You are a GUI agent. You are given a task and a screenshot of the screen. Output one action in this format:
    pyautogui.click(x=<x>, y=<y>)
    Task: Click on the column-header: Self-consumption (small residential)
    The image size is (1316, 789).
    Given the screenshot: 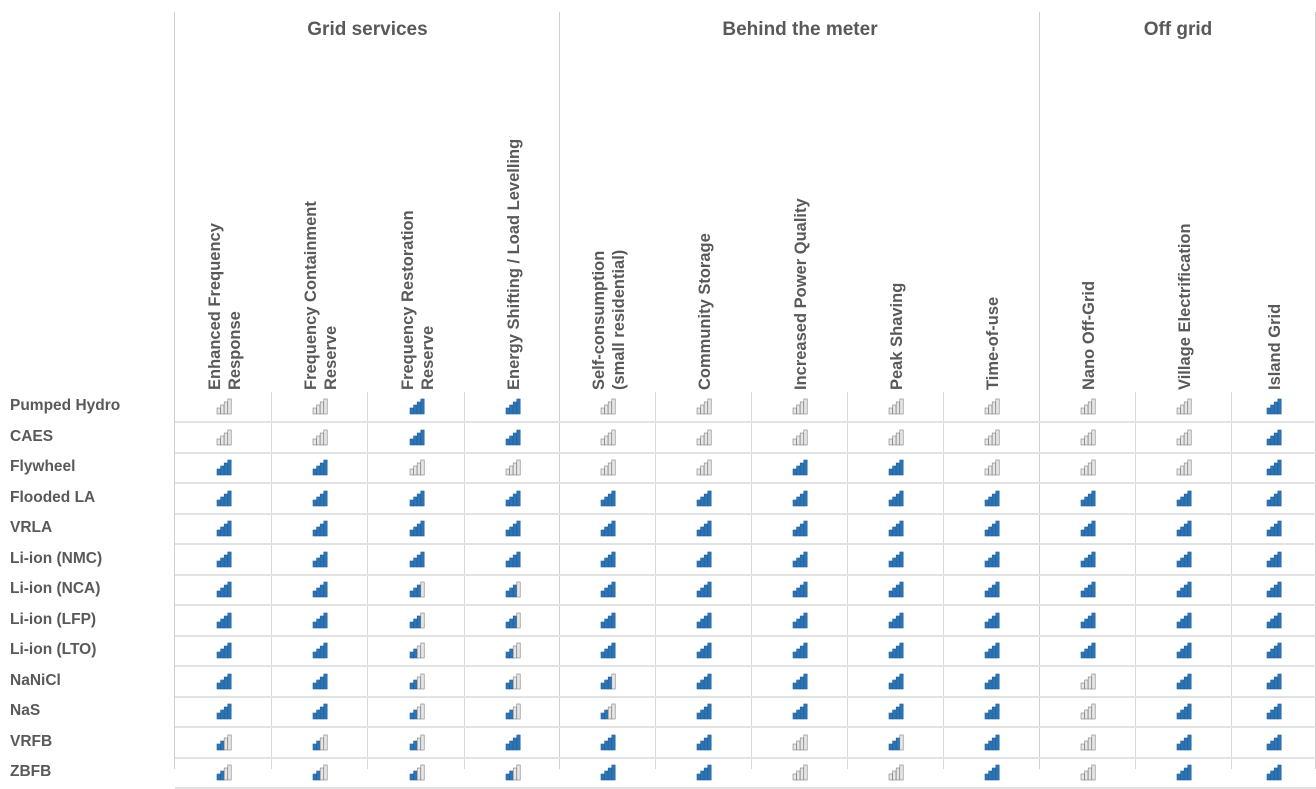 What is the action you would take?
    pyautogui.click(x=608, y=195)
    